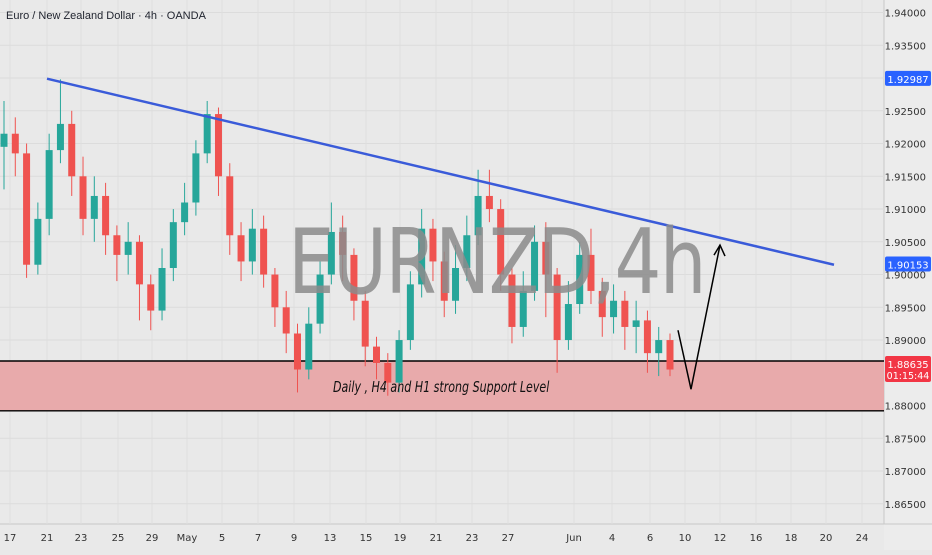  What do you see at coordinates (106, 16) in the screenshot?
I see `chart-title: Euro / New Zealand Dollar · 4h · OANDA` at bounding box center [106, 16].